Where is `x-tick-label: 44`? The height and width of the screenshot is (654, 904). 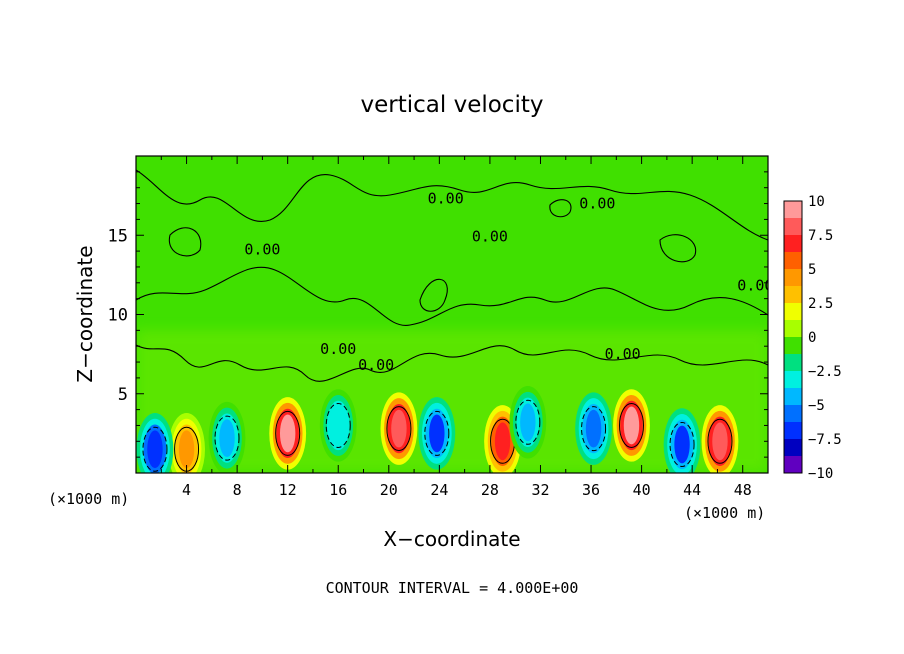
x-tick-label: 44 is located at coordinates (692, 490).